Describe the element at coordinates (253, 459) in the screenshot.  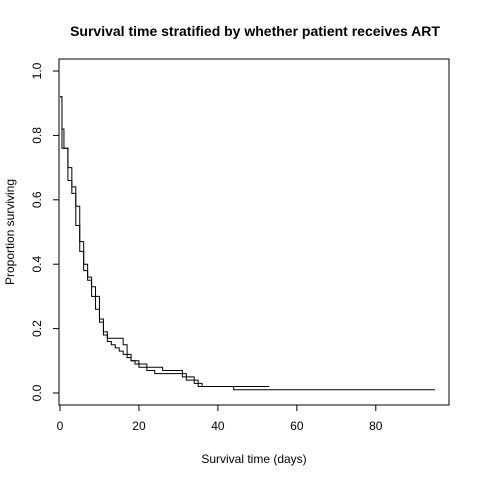
I see `x-axis-label: Survival time (days)` at that location.